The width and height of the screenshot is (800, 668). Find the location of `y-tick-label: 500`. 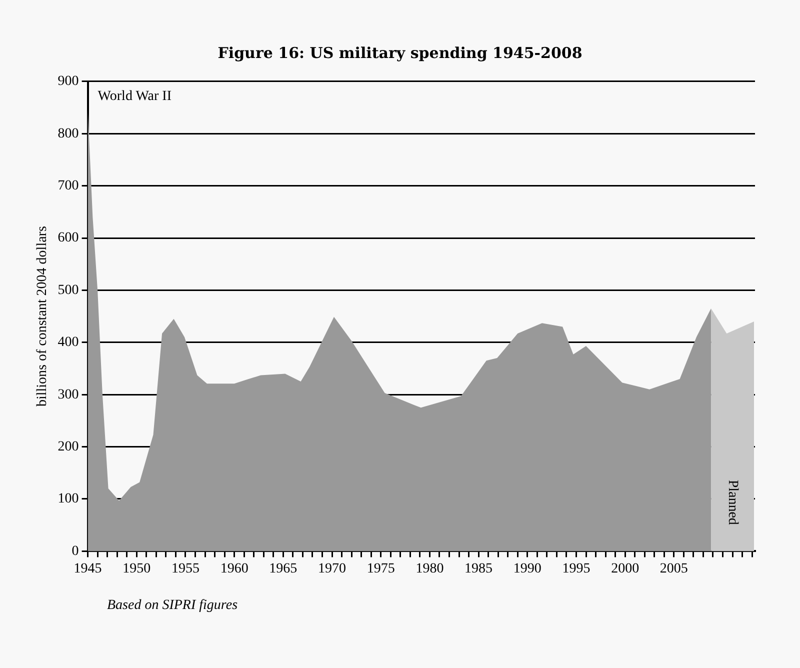

y-tick-label: 500 is located at coordinates (68, 290).